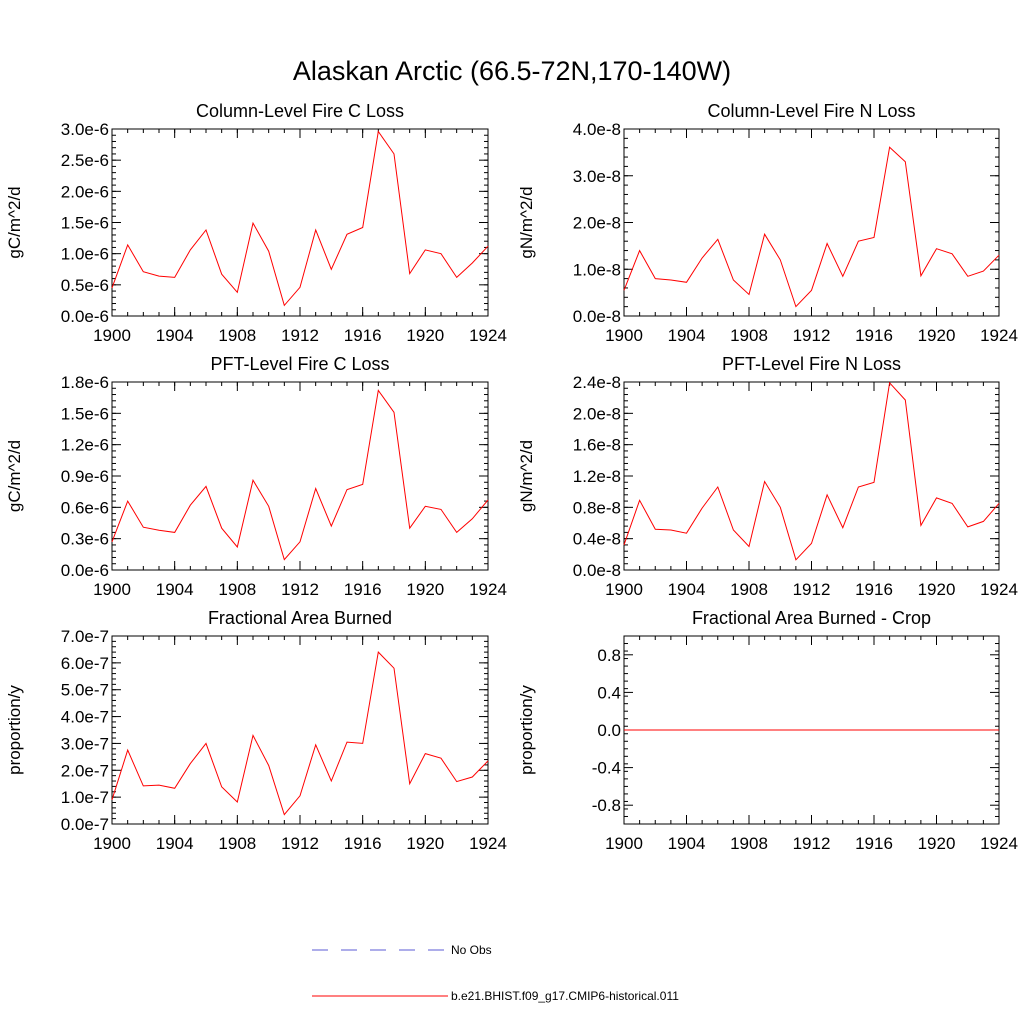 The height and width of the screenshot is (1024, 1024). What do you see at coordinates (85, 254) in the screenshot?
I see `y-tick-label: 1.0e-6` at bounding box center [85, 254].